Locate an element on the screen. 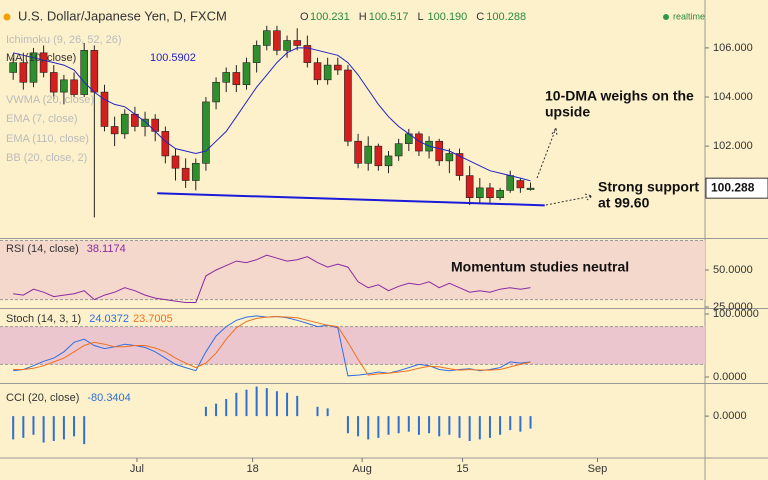 The width and height of the screenshot is (768, 480). status: realtime is located at coordinates (689, 16).